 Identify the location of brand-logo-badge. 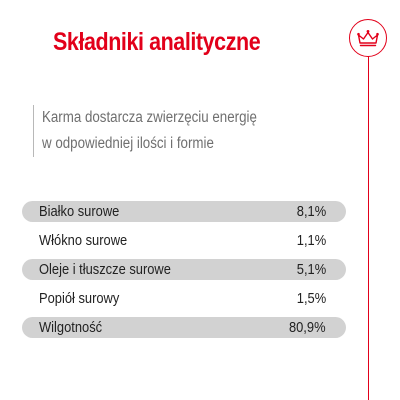
(368, 38).